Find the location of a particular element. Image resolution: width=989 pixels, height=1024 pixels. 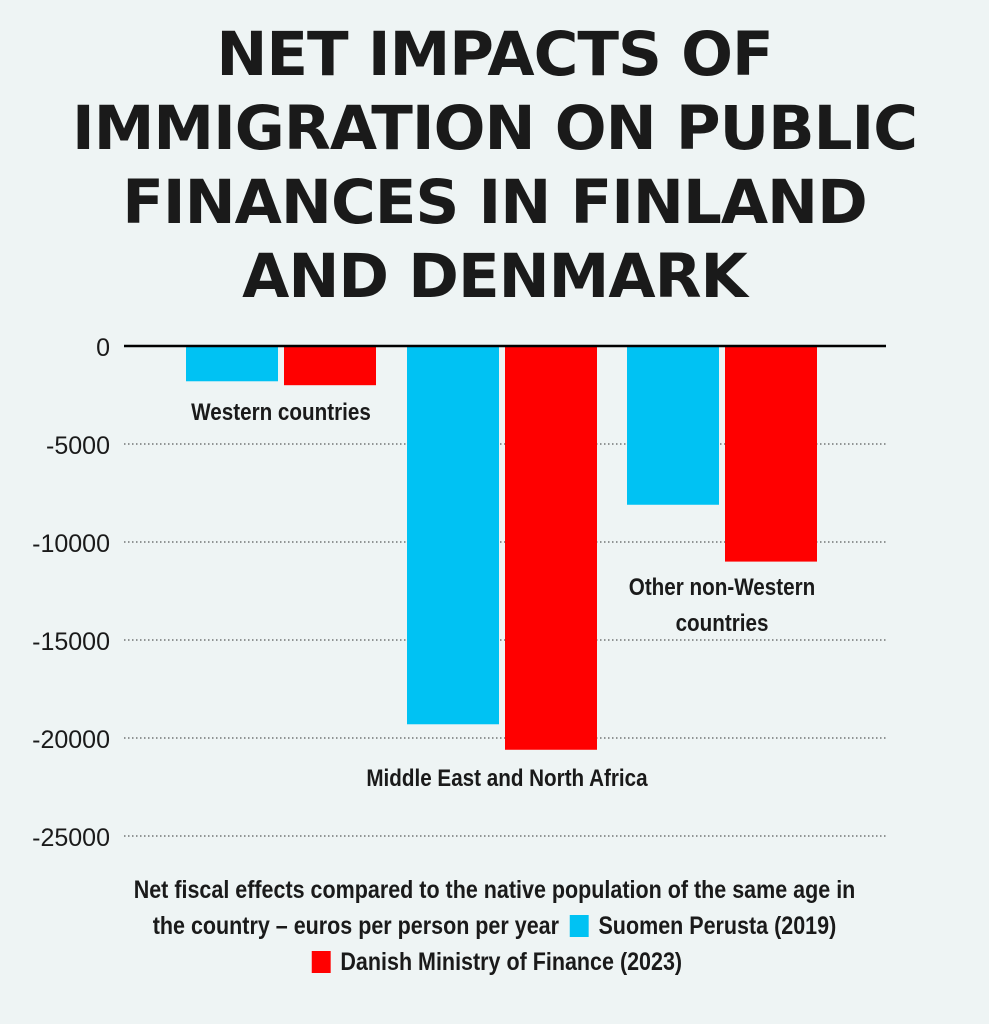

legend-swatch-red is located at coordinates (321, 962).